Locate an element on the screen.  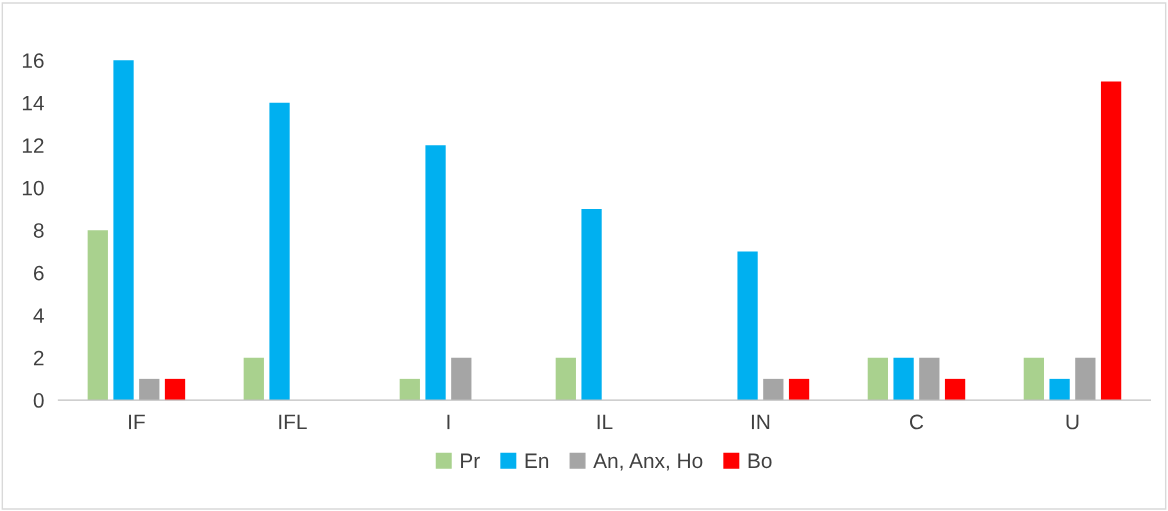
y-tick-label: 16 is located at coordinates (33, 61).